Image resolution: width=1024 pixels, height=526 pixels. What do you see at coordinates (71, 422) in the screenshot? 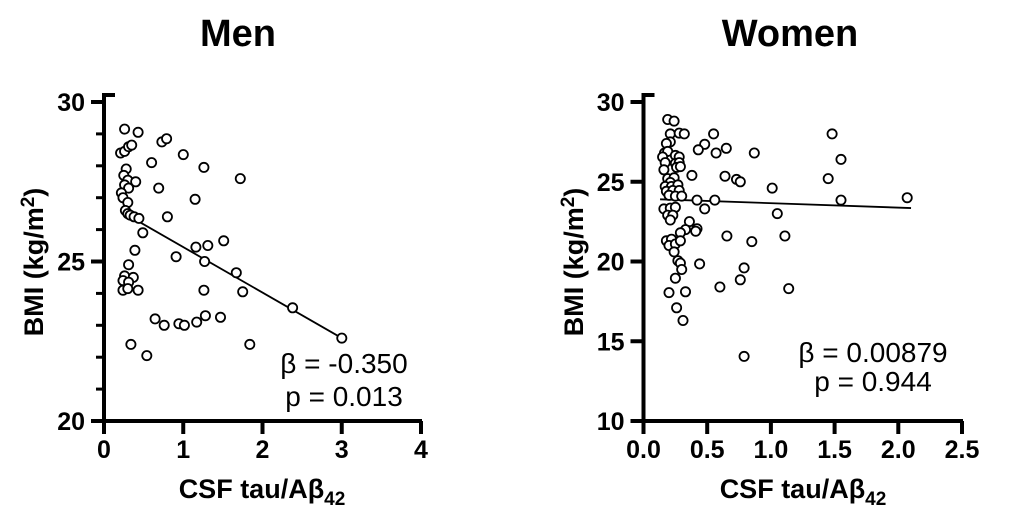
I see `y-tick-label: 20` at bounding box center [71, 422].